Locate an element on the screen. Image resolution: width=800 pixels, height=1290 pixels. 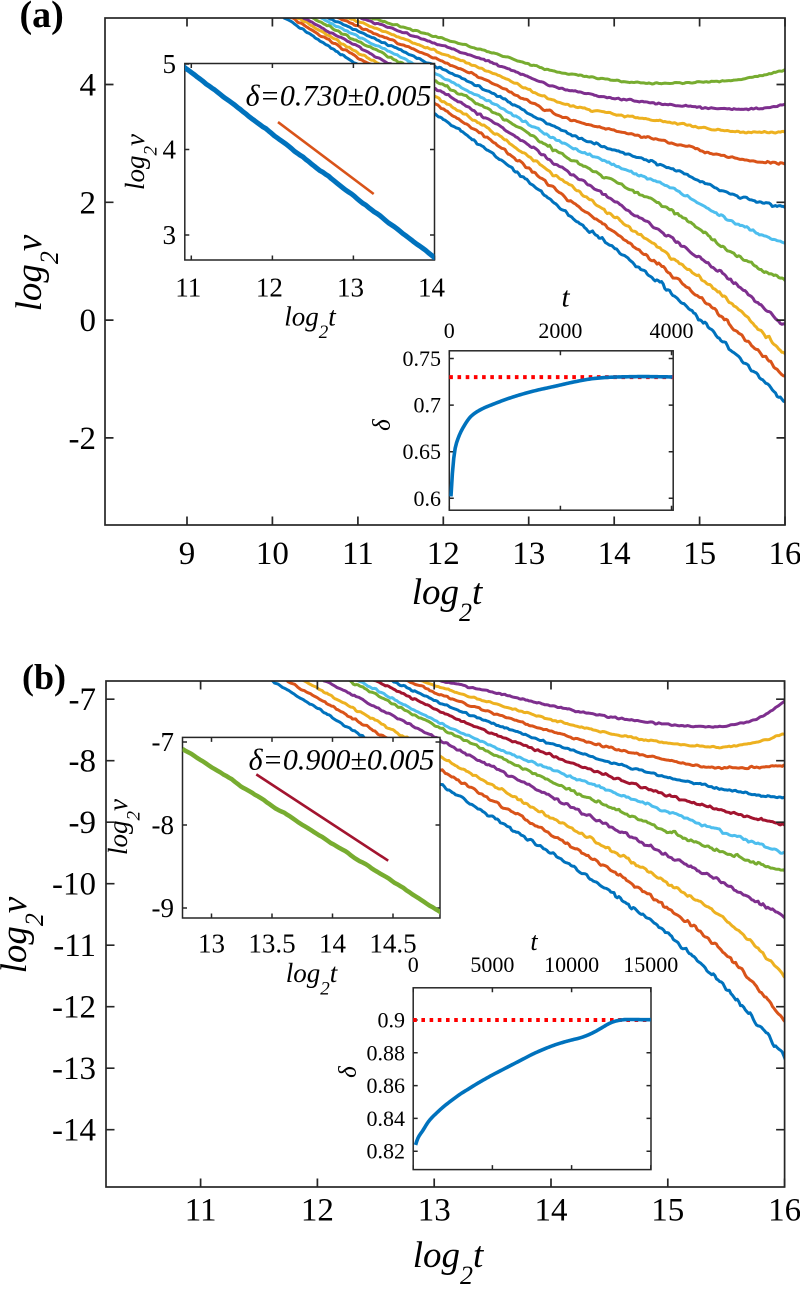
svg-text: 3 is located at coordinates (170, 235).